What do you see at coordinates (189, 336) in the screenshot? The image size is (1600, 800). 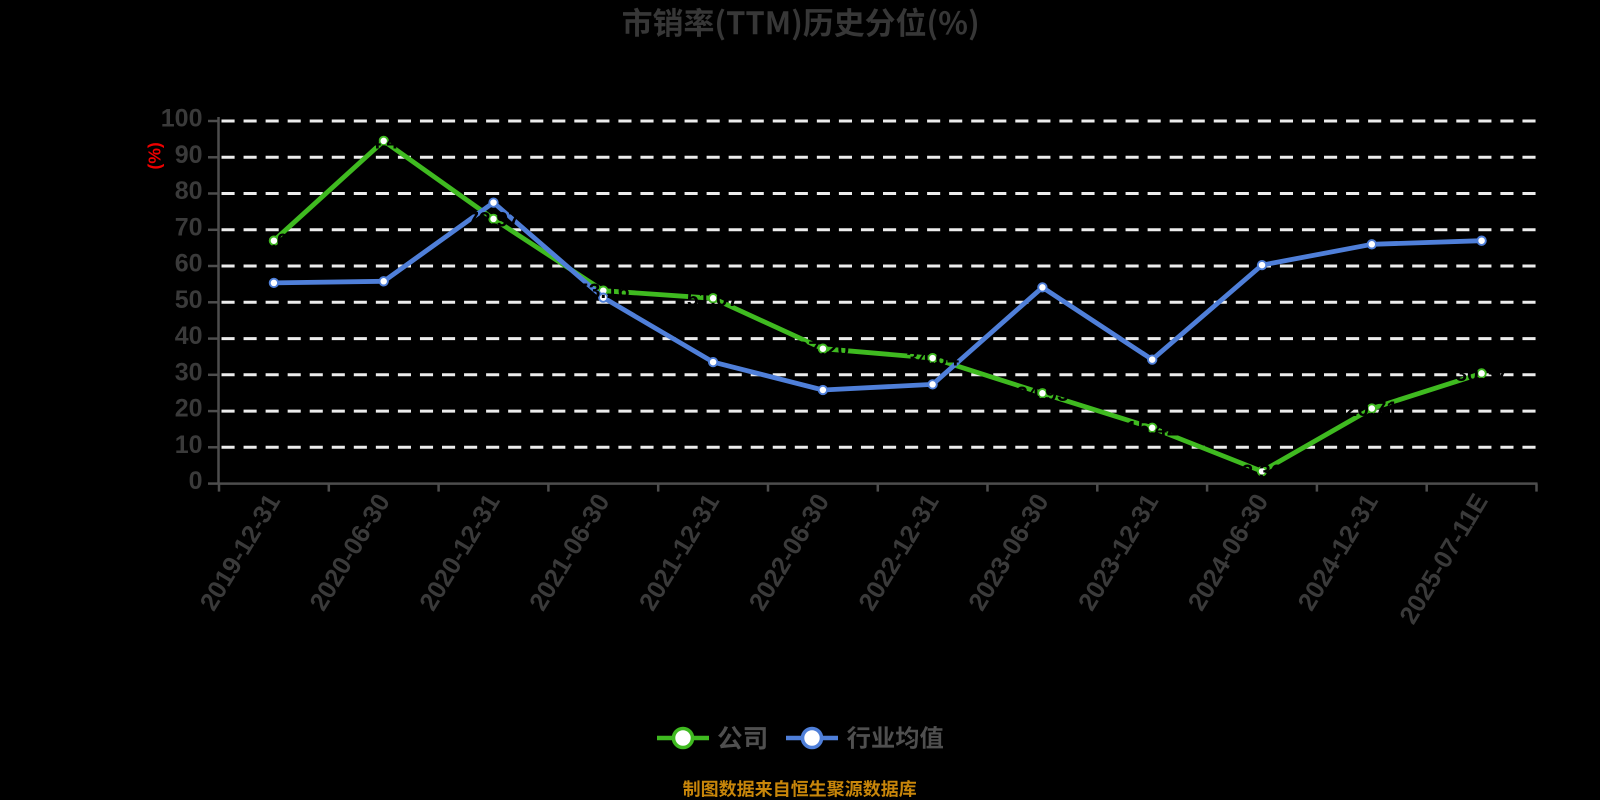 I see `svg-text: 40` at bounding box center [189, 336].